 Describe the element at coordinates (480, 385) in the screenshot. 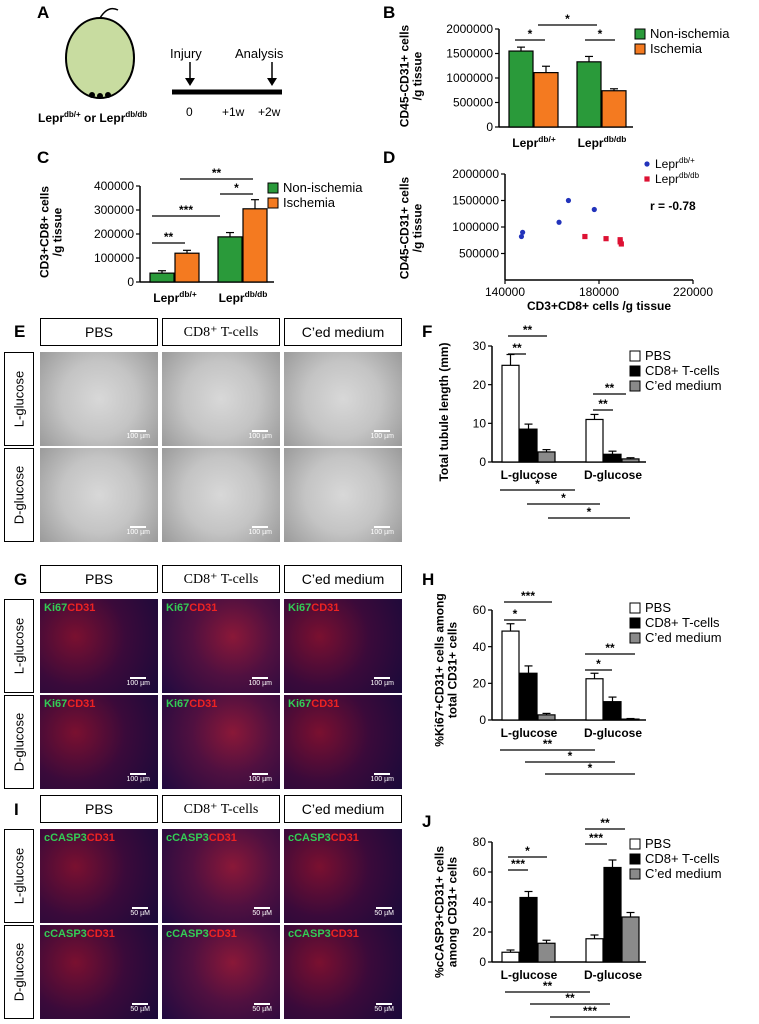

I see `y-tick-label: 20` at that location.